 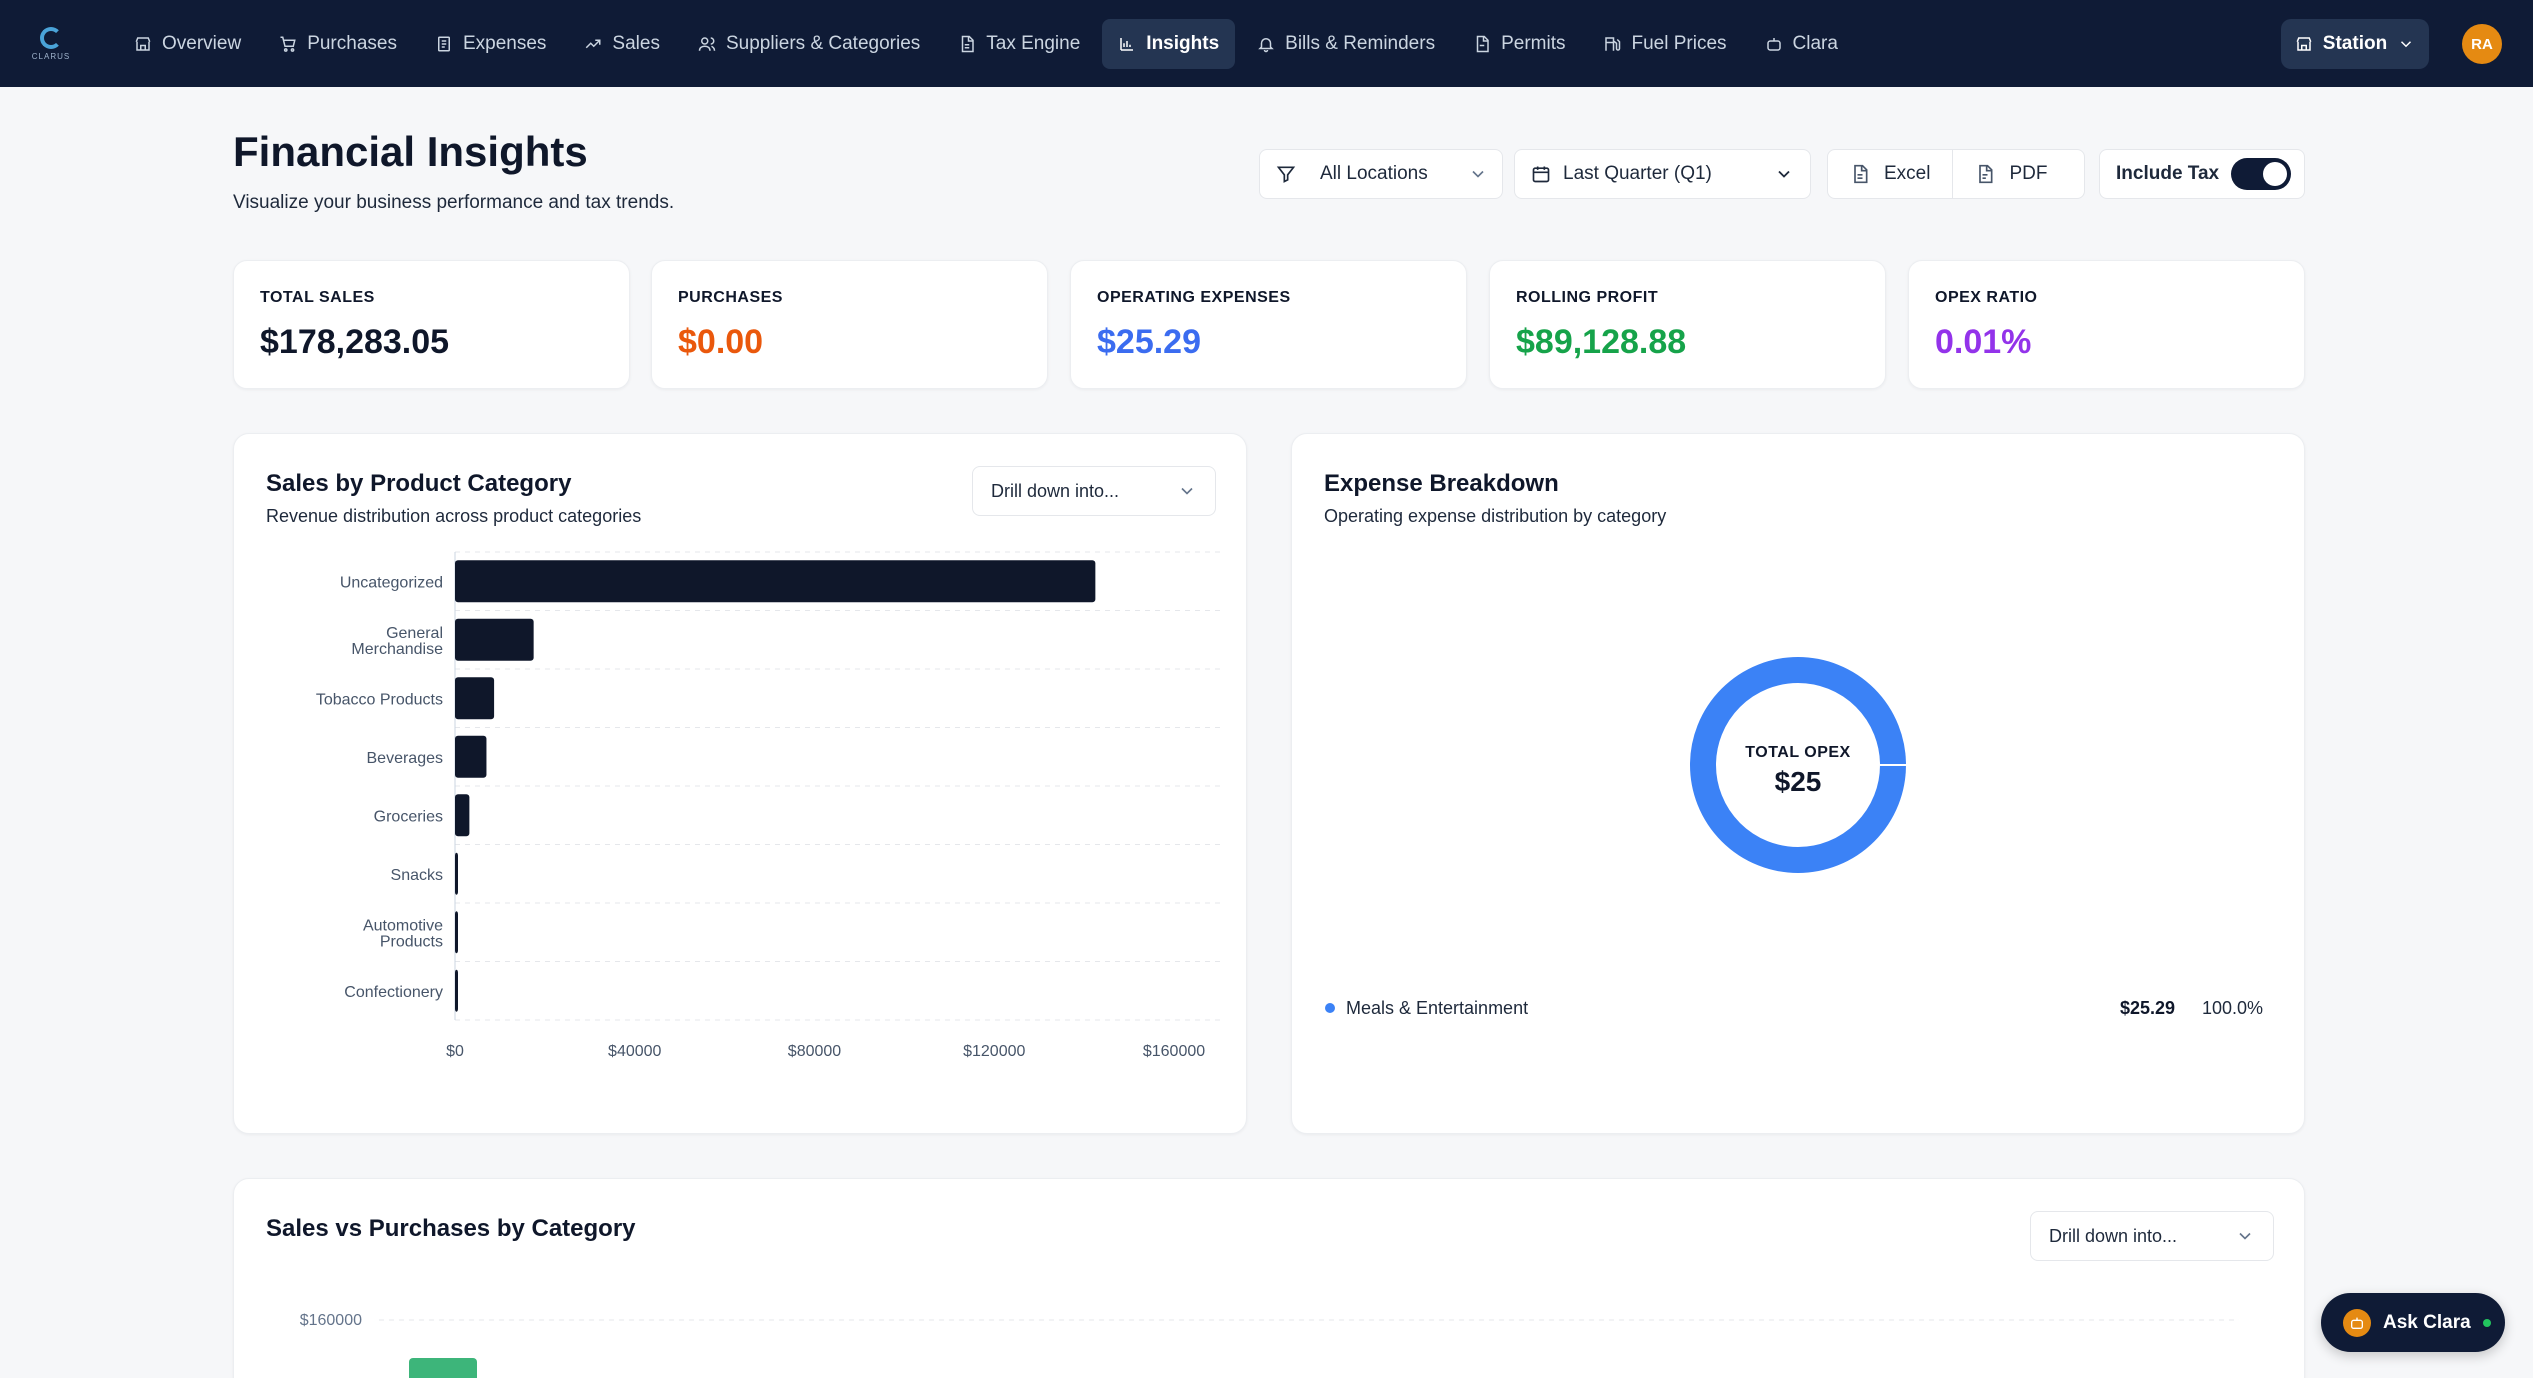 I want to click on card-title: Sales by Product Category, so click(x=419, y=483).